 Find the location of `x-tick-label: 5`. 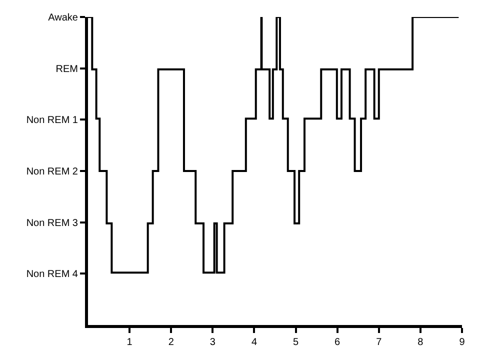

x-tick-label: 5 is located at coordinates (296, 342).